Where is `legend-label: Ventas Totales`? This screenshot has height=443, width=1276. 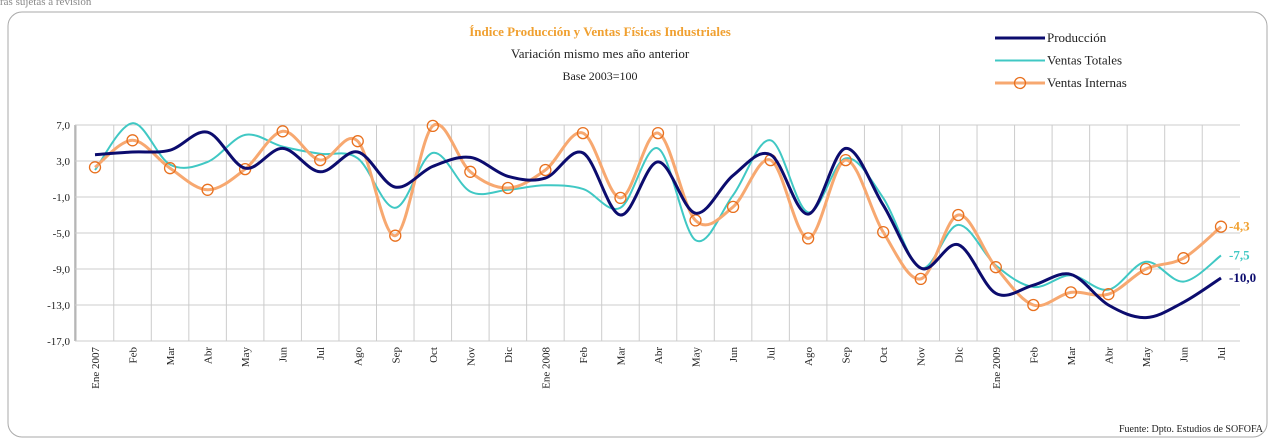 legend-label: Ventas Totales is located at coordinates (1084, 60).